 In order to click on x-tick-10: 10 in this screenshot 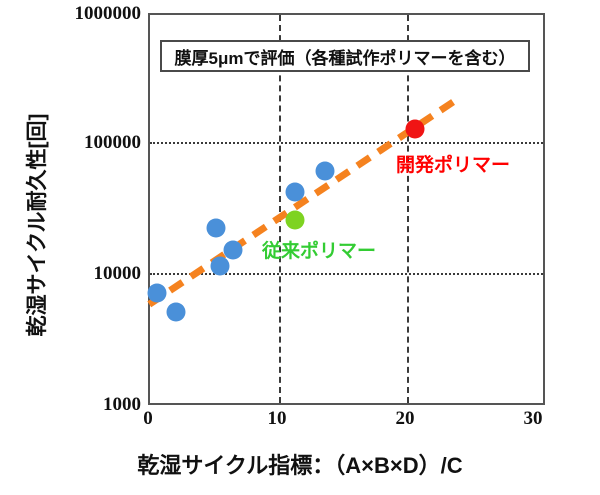, I will do `click(277, 418)`.